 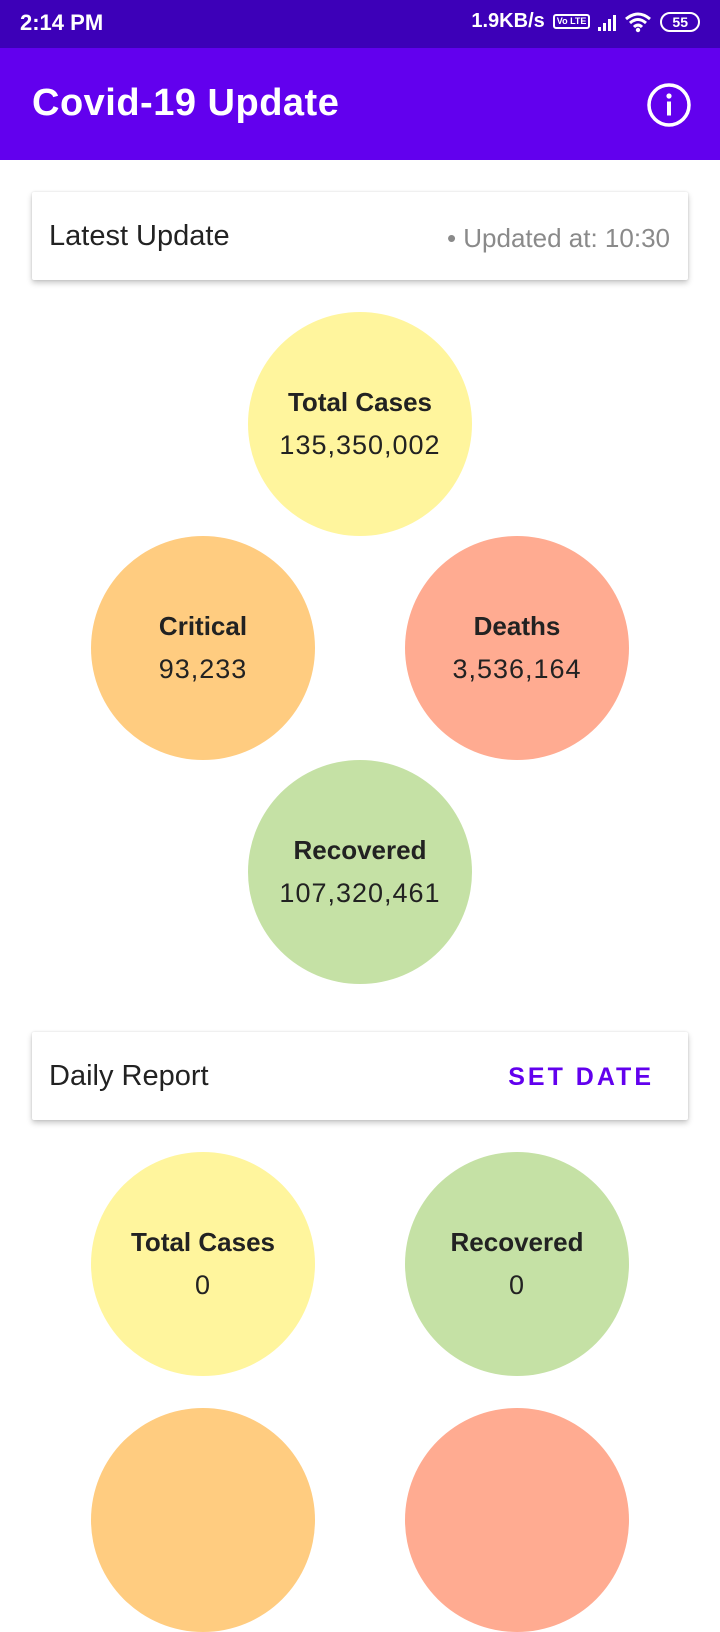 What do you see at coordinates (360, 872) in the screenshot?
I see `recovered-circle: Recovered 107,320,461` at bounding box center [360, 872].